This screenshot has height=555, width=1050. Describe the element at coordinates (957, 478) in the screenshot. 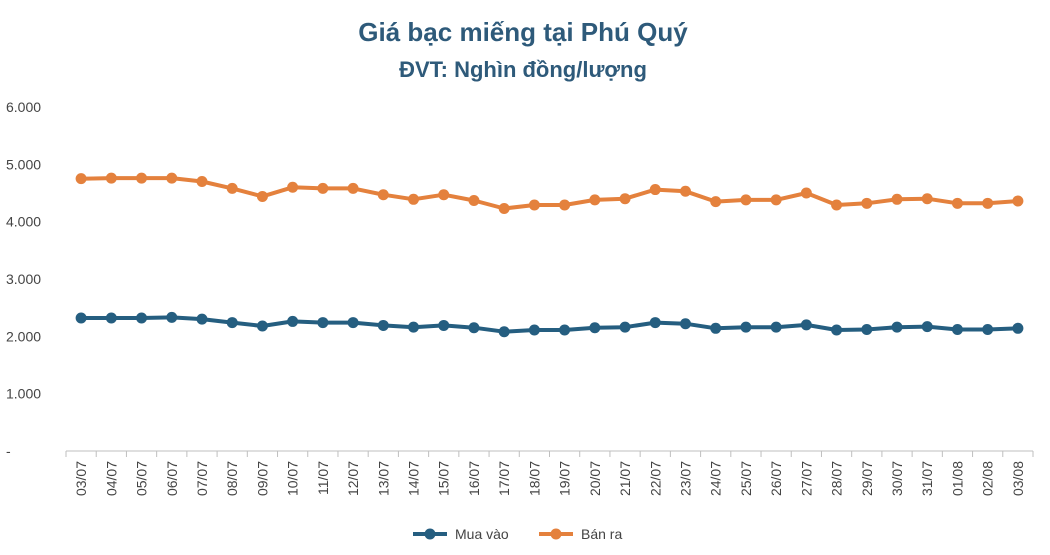

I see `x-tick-label: 01/08` at that location.